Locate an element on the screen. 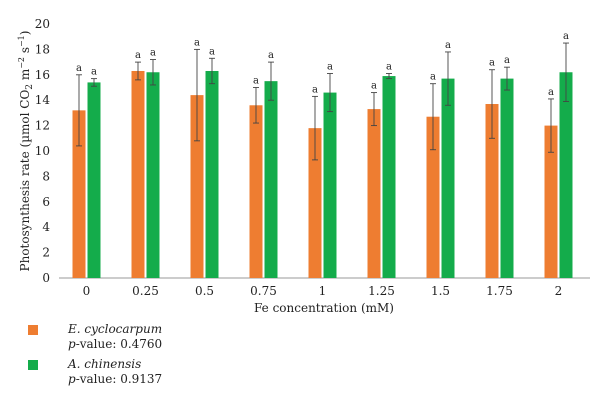 The width and height of the screenshot is (600, 416). y-tick-label: 6 is located at coordinates (46, 202).